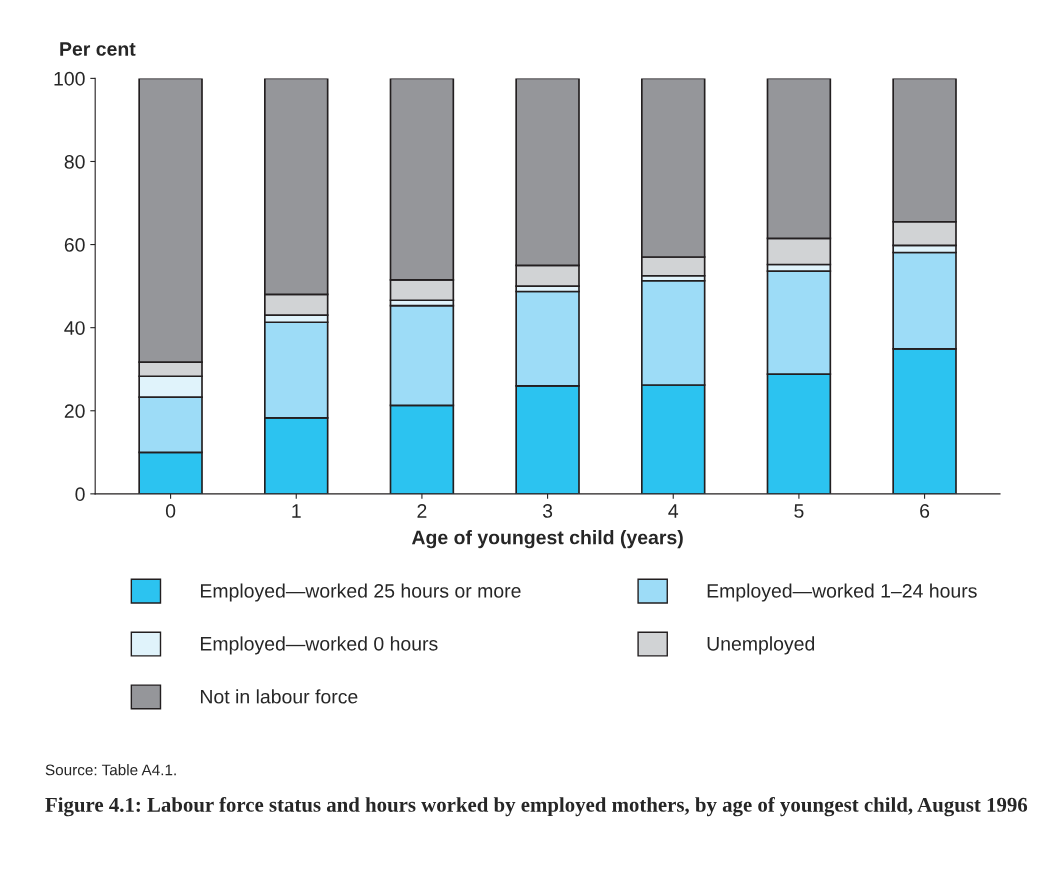  I want to click on text: Figure 4.1: Labour force status and hours worked by employed mothers, by age of youngest child, August 1996, so click(536, 806).